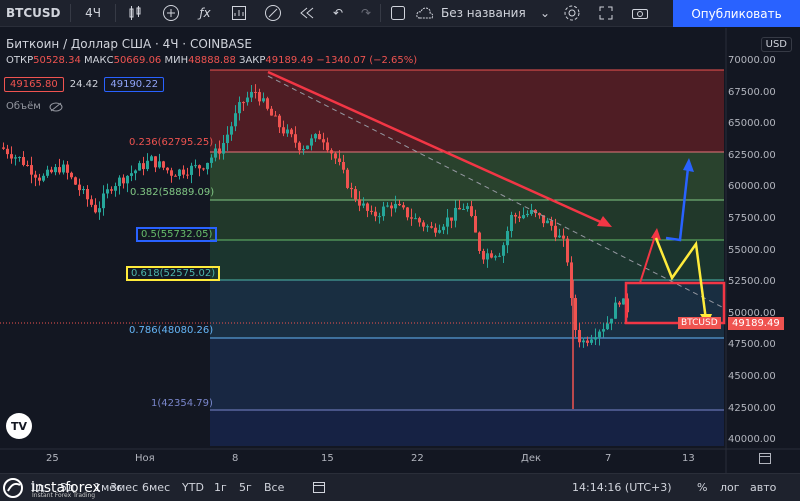 The width and height of the screenshot is (800, 501). What do you see at coordinates (398, 13) in the screenshot?
I see `layout-icon` at bounding box center [398, 13].